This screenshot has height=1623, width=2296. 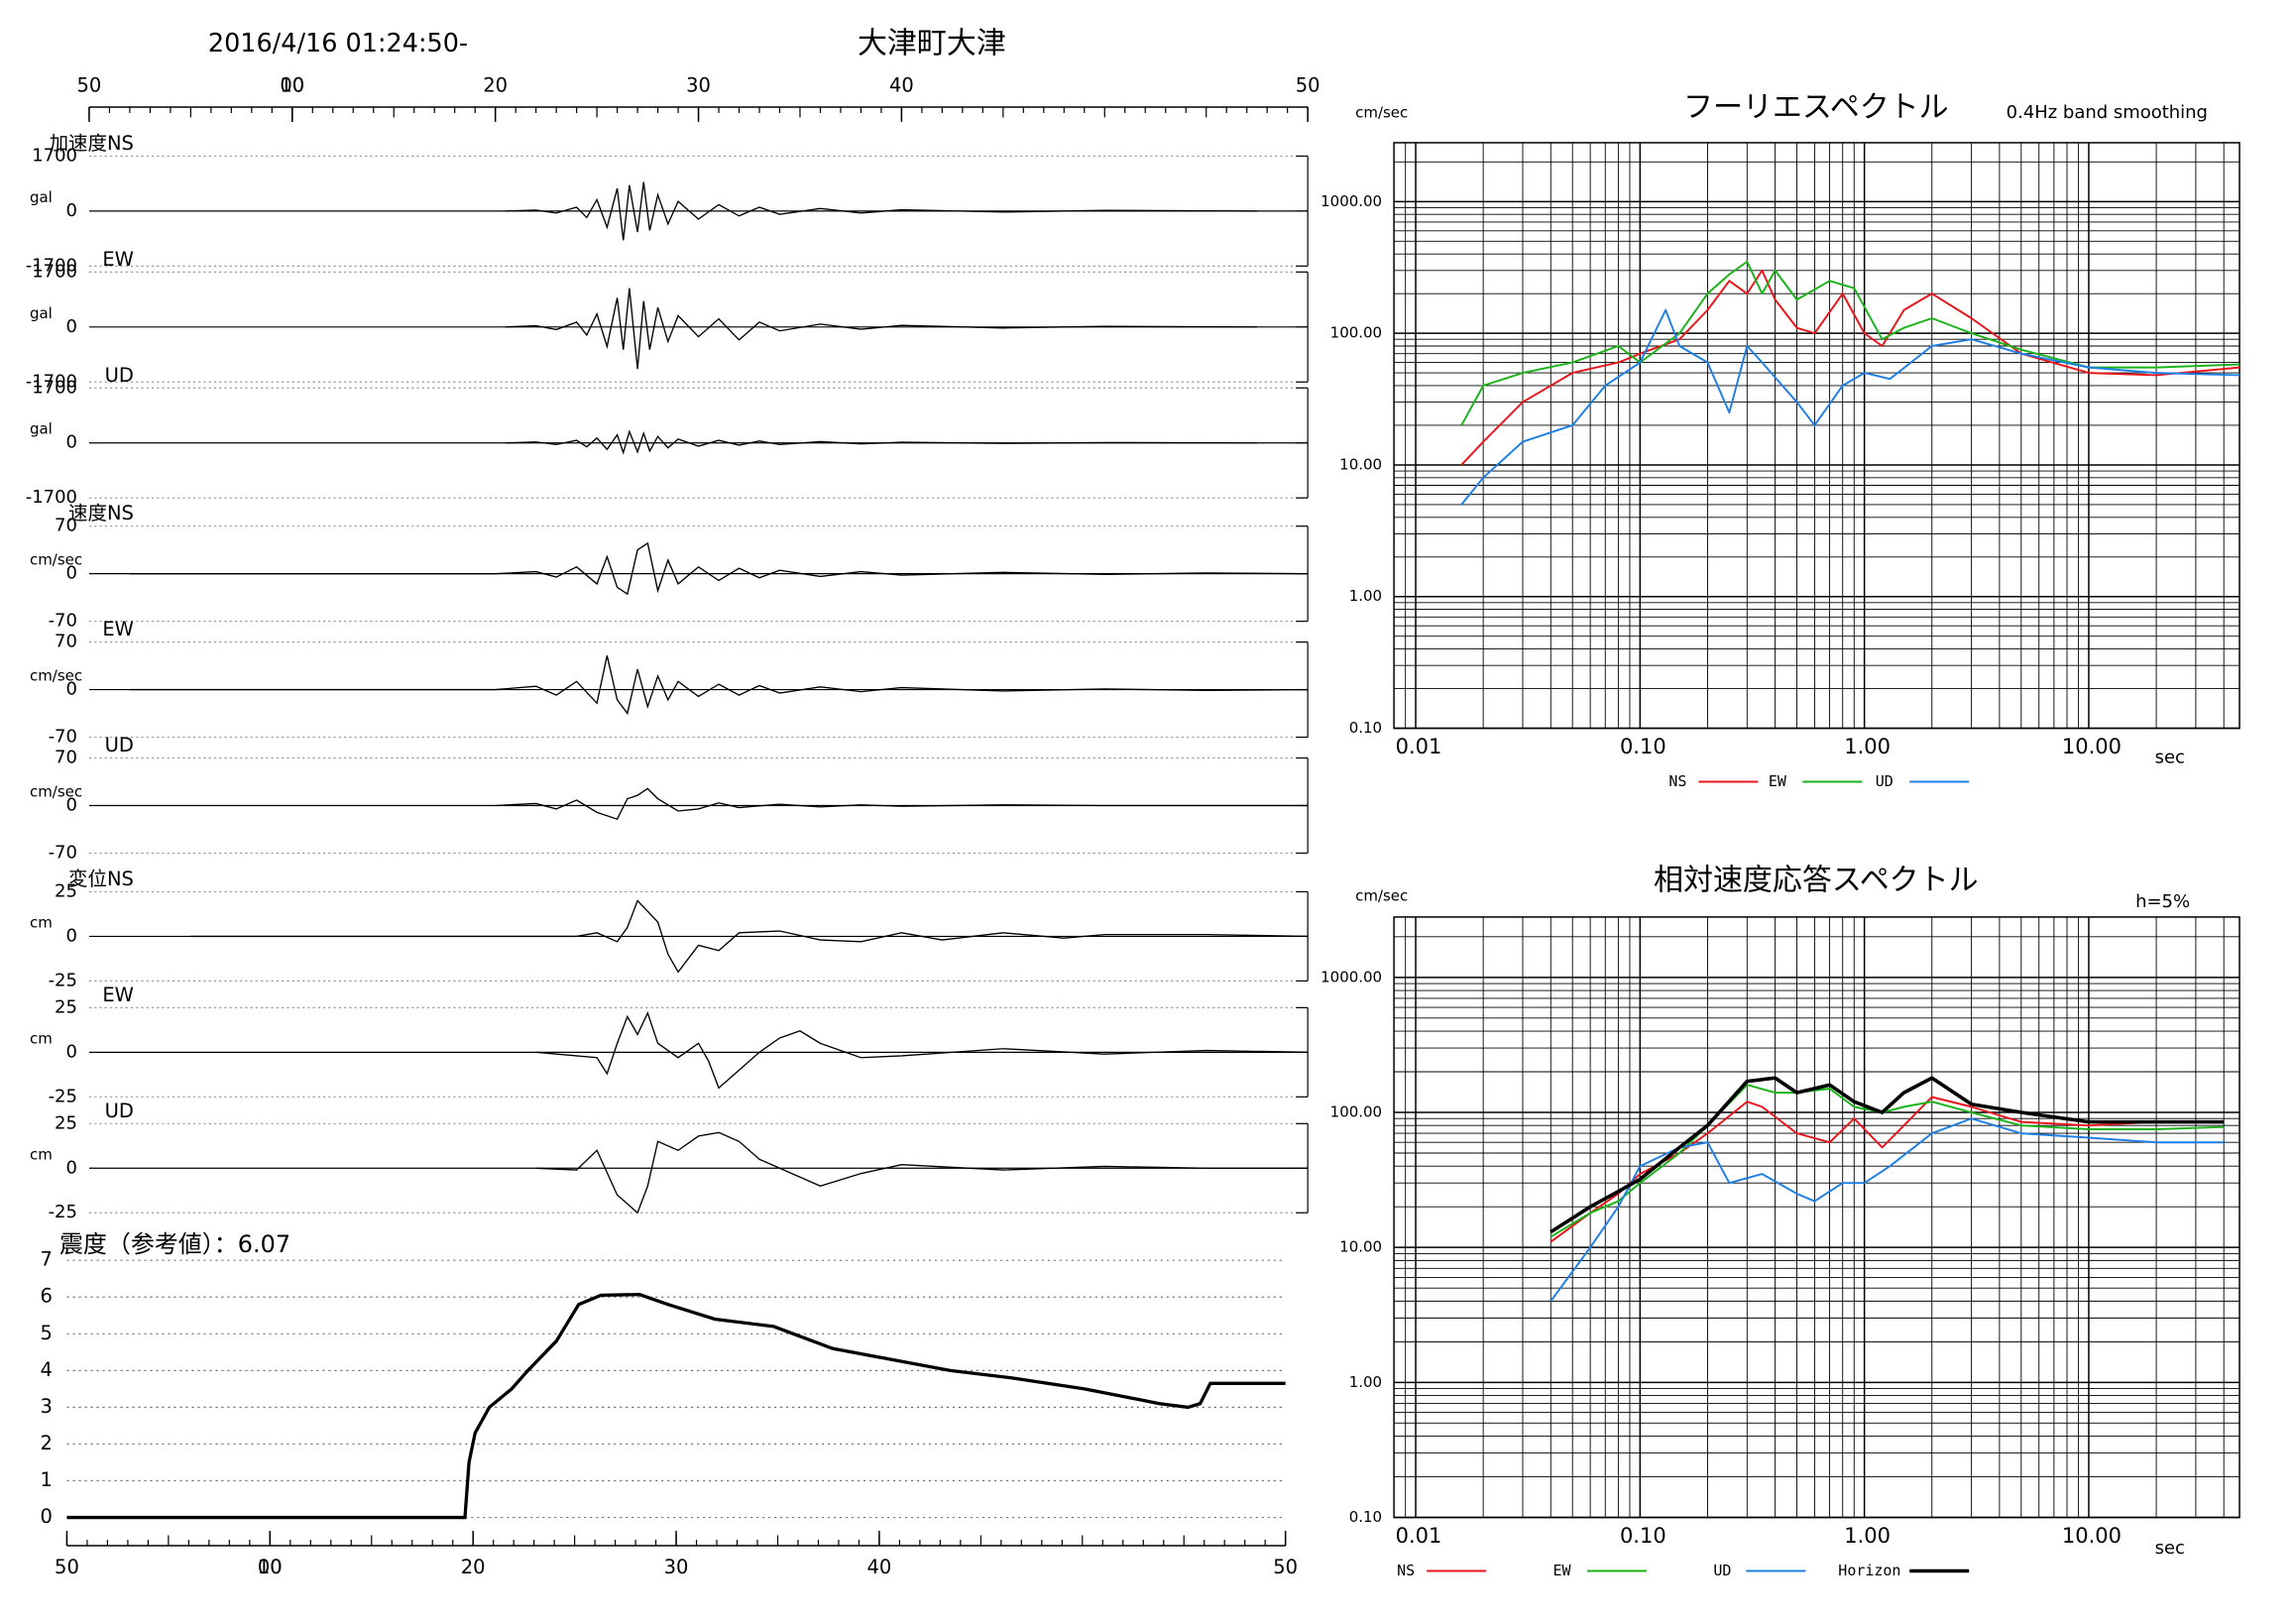 I want to click on x-tick-label: 10.00, so click(x=2092, y=1536).